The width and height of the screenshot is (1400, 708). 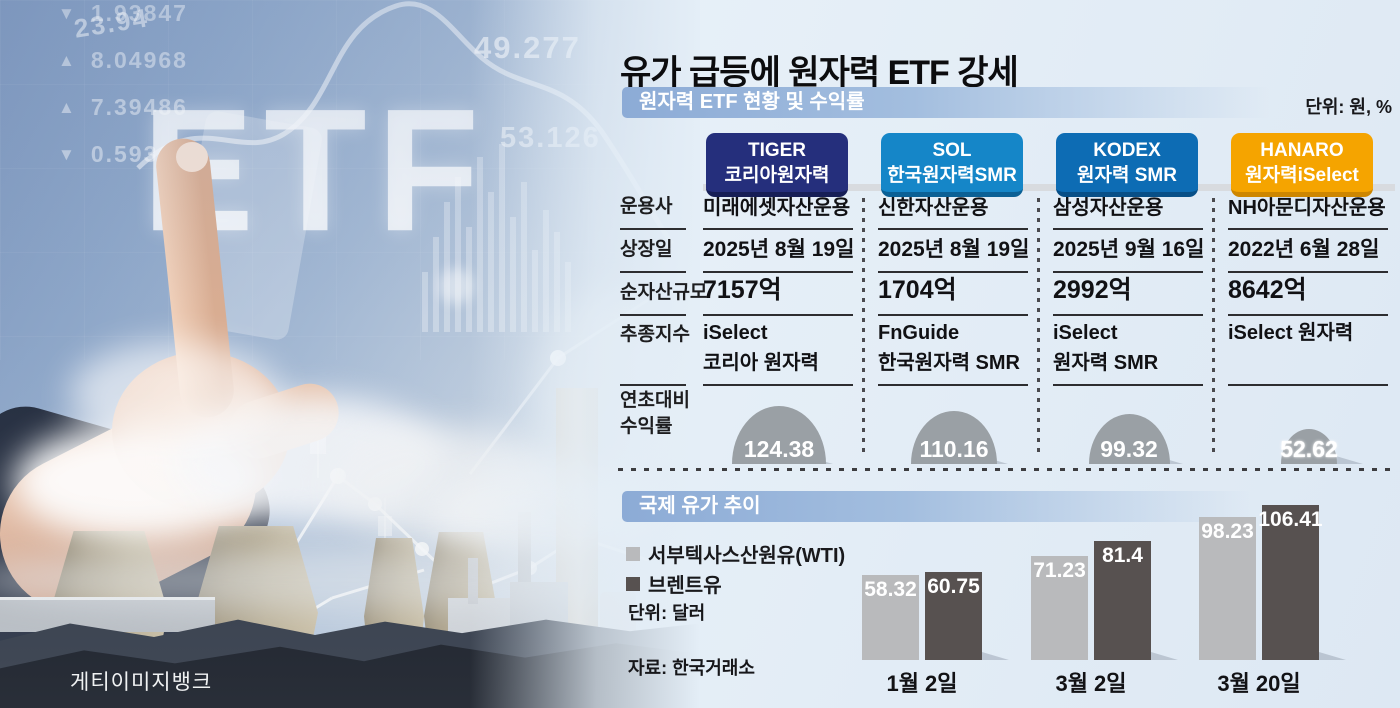 What do you see at coordinates (1108, 208) in the screenshot?
I see `fund-manager: 삼성자산운용` at bounding box center [1108, 208].